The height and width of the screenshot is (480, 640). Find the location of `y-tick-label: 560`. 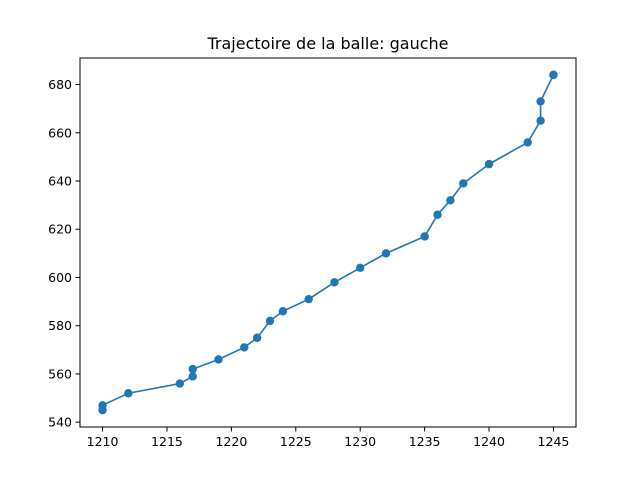

y-tick-label: 560 is located at coordinates (60, 373).